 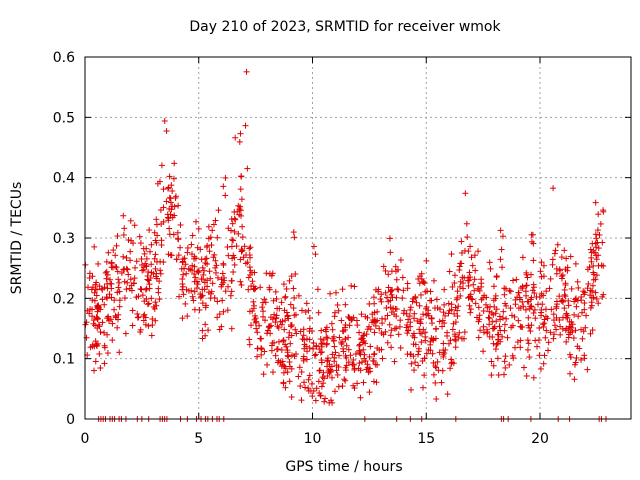 I want to click on y-tick-label: 0.4, so click(x=64, y=179).